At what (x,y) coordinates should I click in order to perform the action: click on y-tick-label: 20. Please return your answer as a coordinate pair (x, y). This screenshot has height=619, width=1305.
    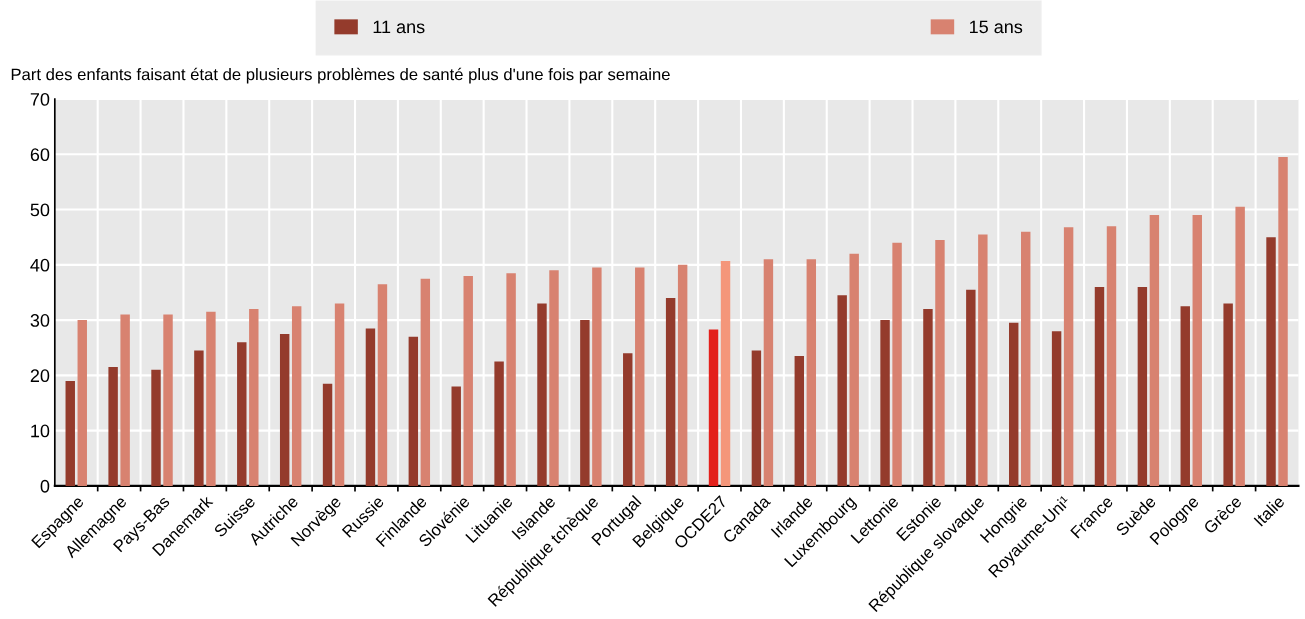
    Looking at the image, I should click on (40, 376).